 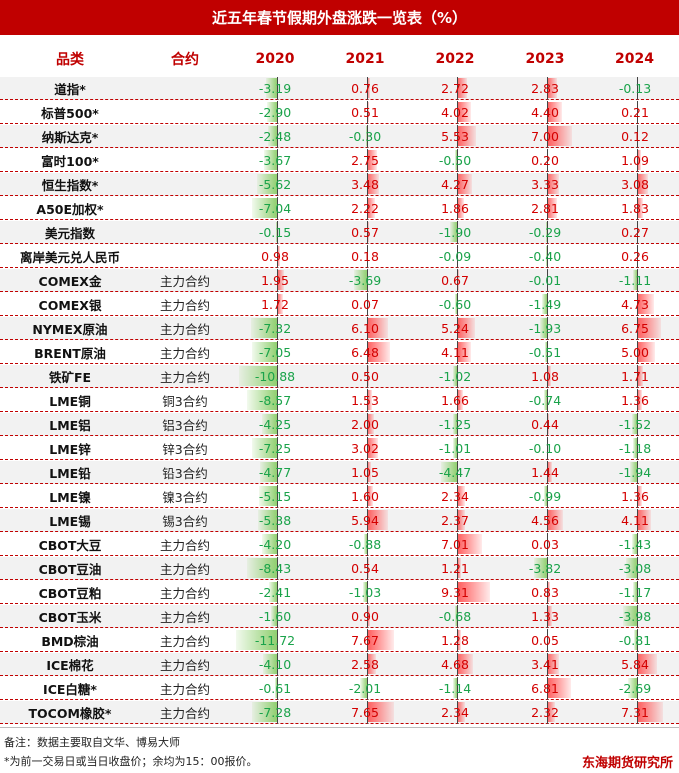 What do you see at coordinates (70, 256) in the screenshot?
I see `row-category-name: 离岸美元兑人民币` at bounding box center [70, 256].